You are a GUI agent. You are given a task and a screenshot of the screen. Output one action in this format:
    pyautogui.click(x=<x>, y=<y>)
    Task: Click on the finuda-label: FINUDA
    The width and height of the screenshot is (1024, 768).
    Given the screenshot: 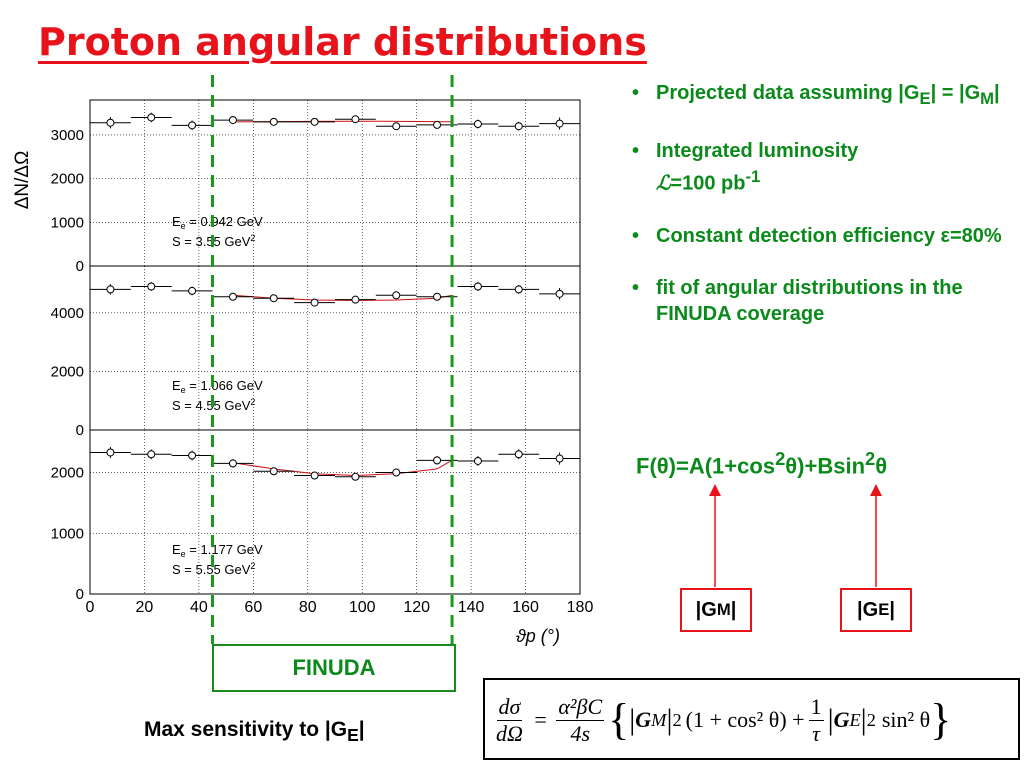 What is the action you would take?
    pyautogui.click(x=334, y=667)
    